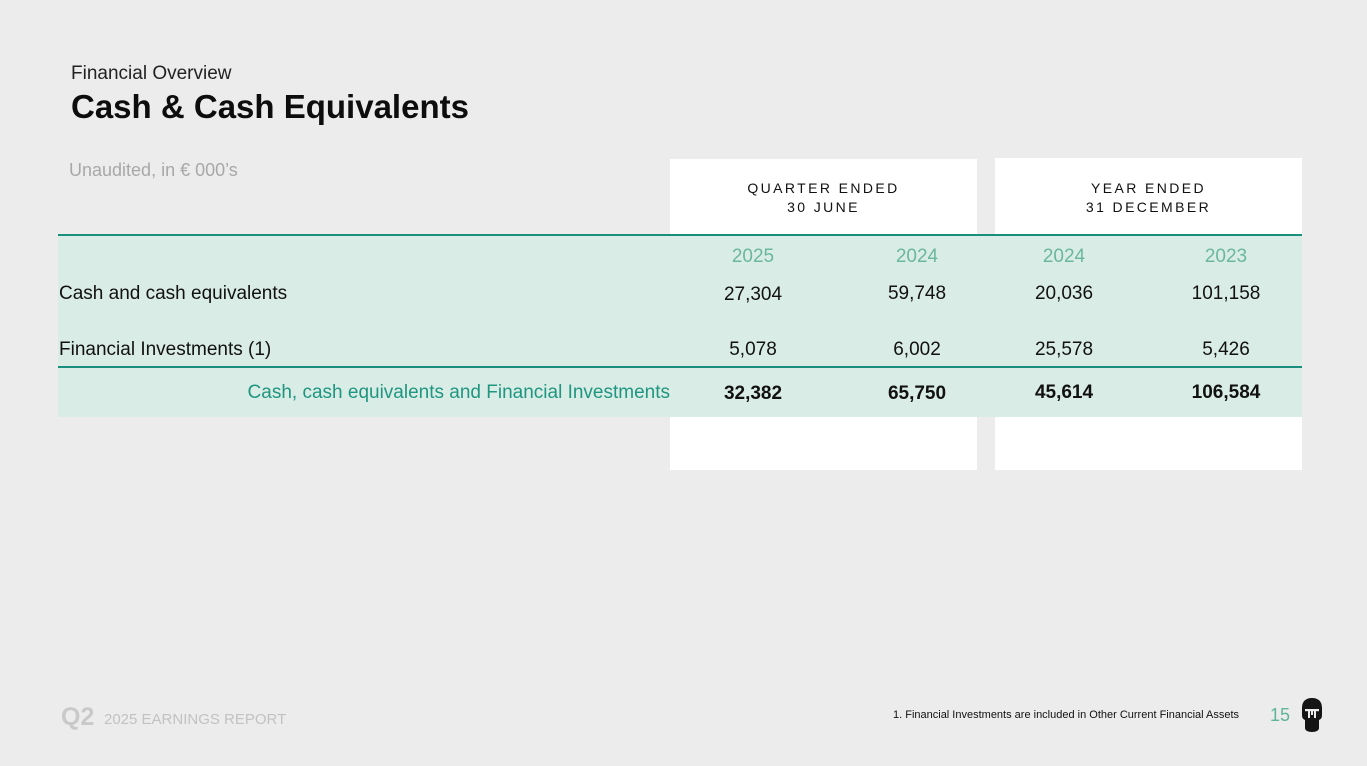 This screenshot has width=1367, height=766. I want to click on table-top-rule, so click(680, 235).